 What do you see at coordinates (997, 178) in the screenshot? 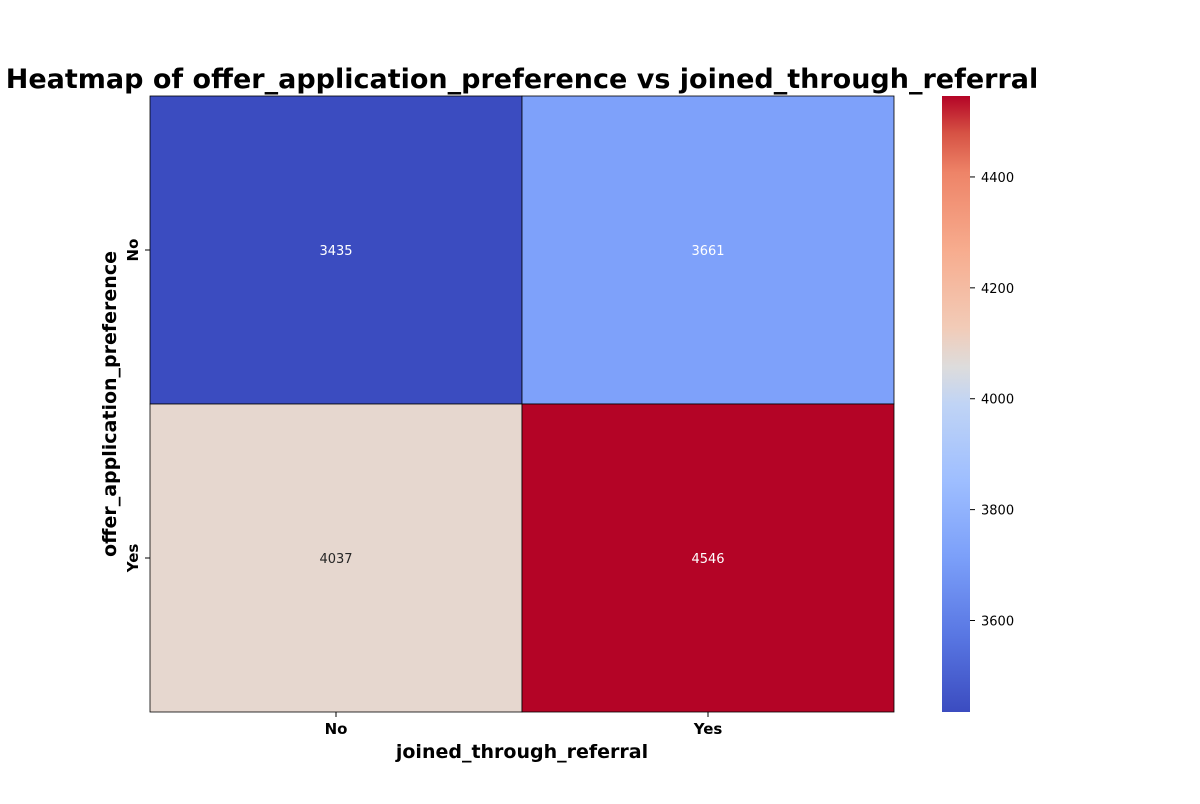
I see `colorbar-tick-label-4: 4400` at bounding box center [997, 178].